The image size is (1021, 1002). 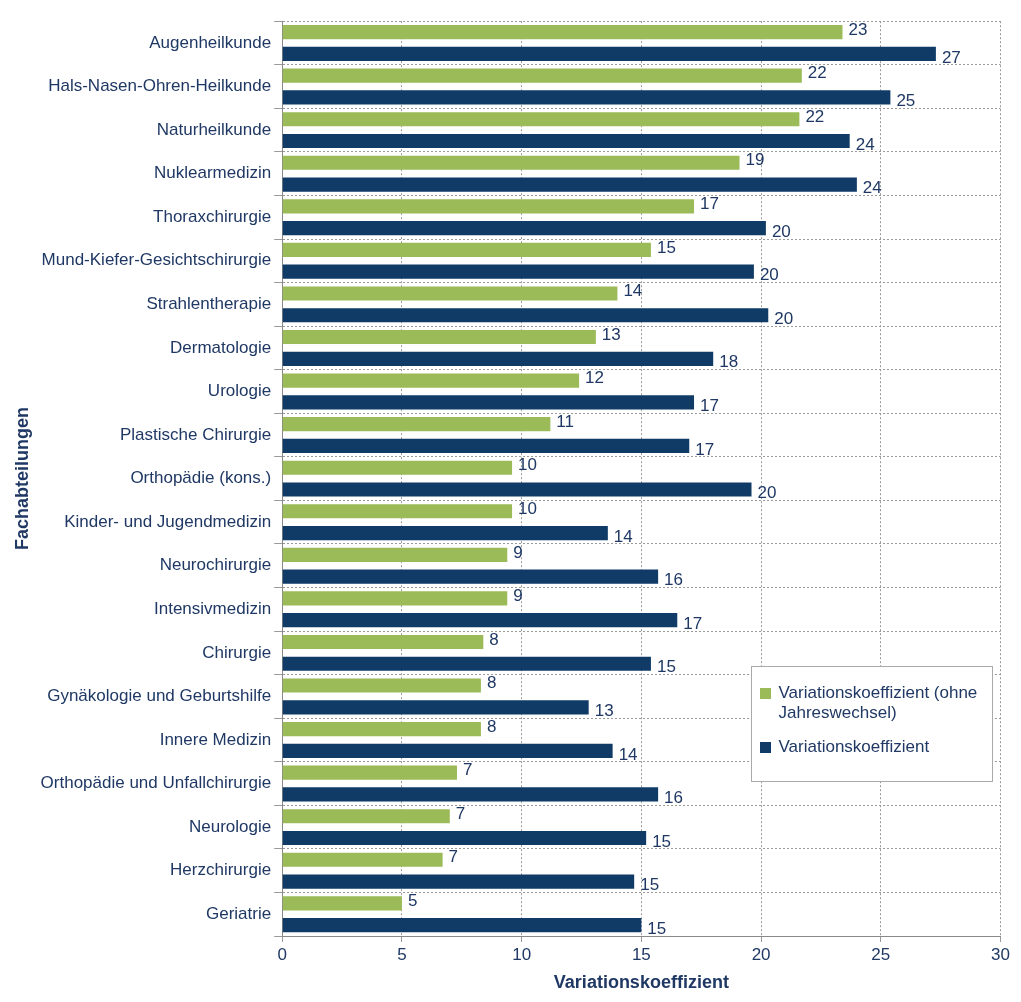 What do you see at coordinates (230, 826) in the screenshot?
I see `y-tick-label: Neurologie` at bounding box center [230, 826].